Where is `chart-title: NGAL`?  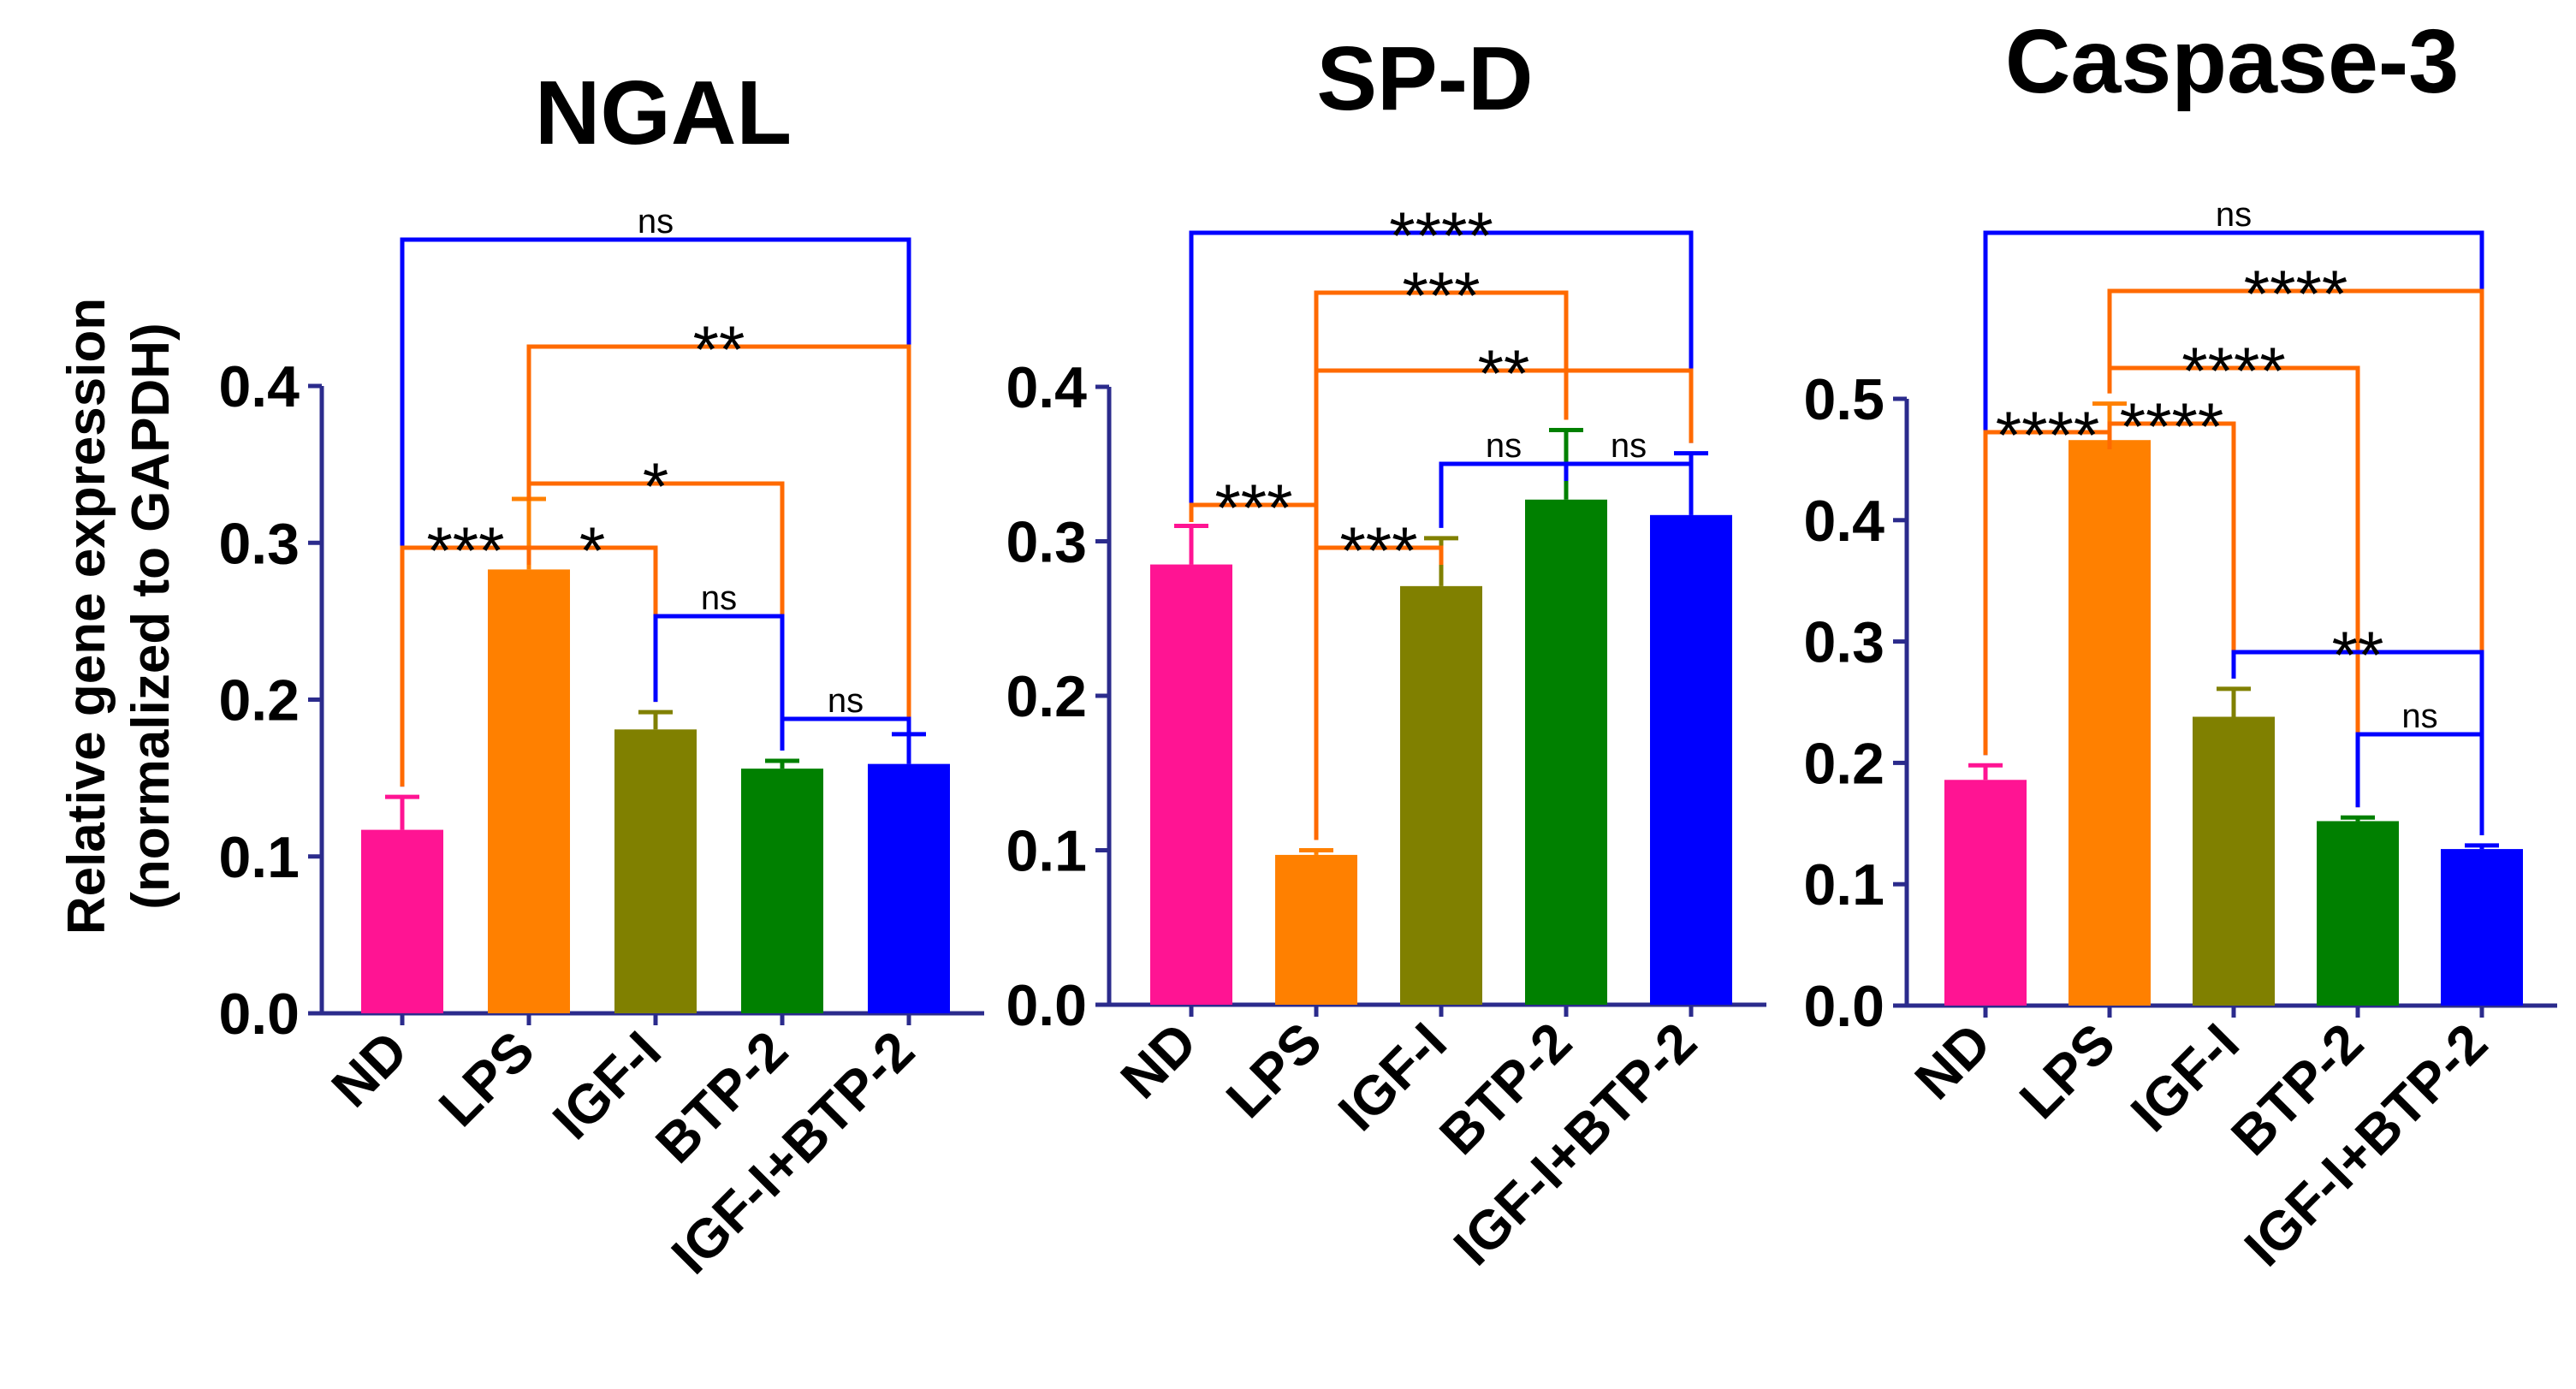 chart-title: NGAL is located at coordinates (663, 112).